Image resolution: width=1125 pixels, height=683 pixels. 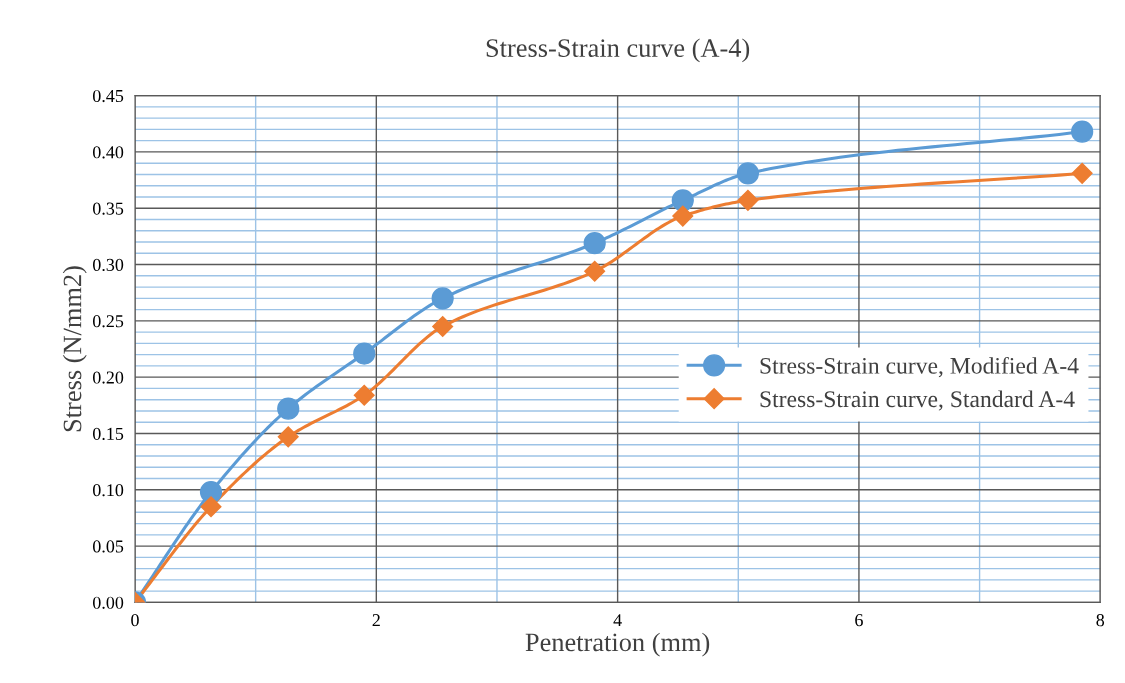 I want to click on chart-title: Stress-Strain curve (A-4), so click(x=618, y=50).